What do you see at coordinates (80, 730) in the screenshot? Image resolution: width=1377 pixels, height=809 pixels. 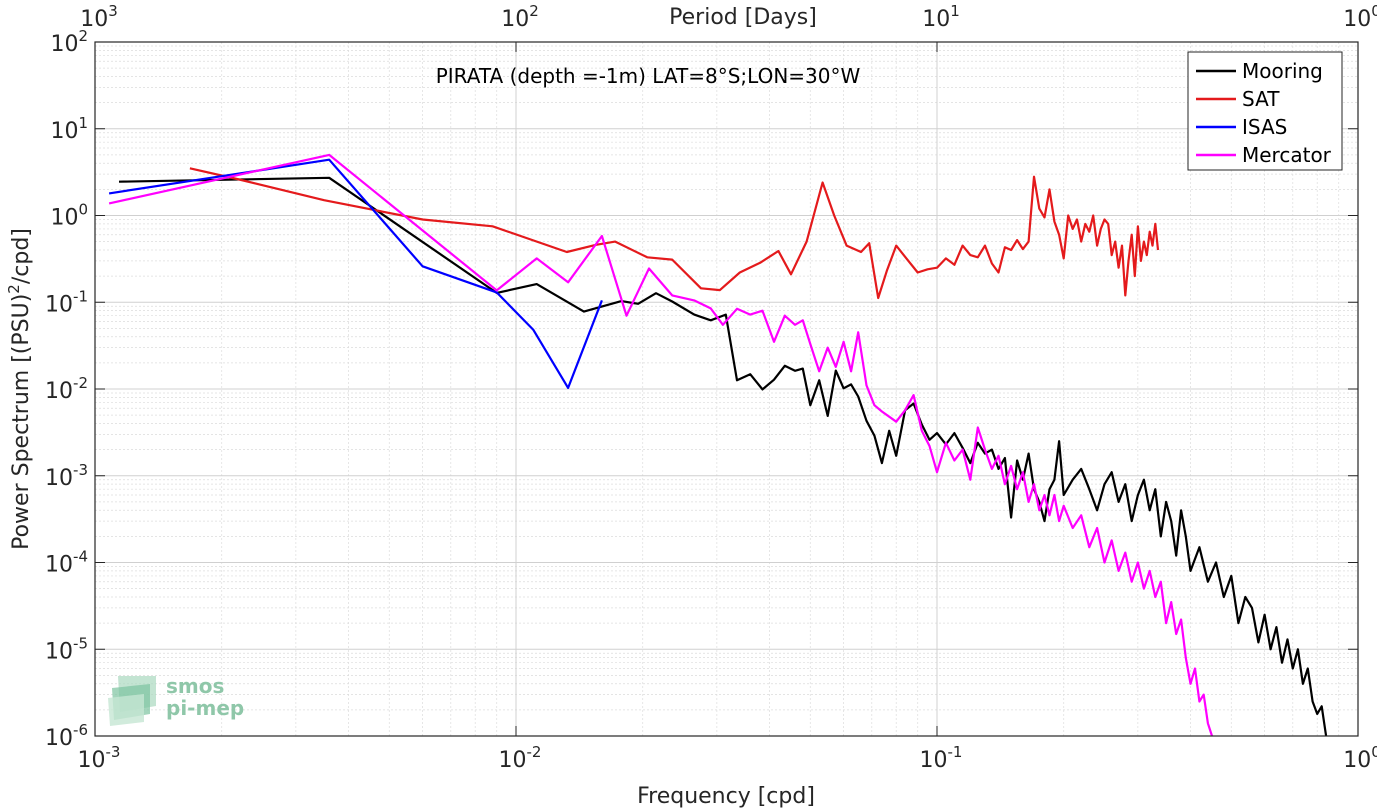 I see `y-tick-label-exponent: -6` at bounding box center [80, 730].